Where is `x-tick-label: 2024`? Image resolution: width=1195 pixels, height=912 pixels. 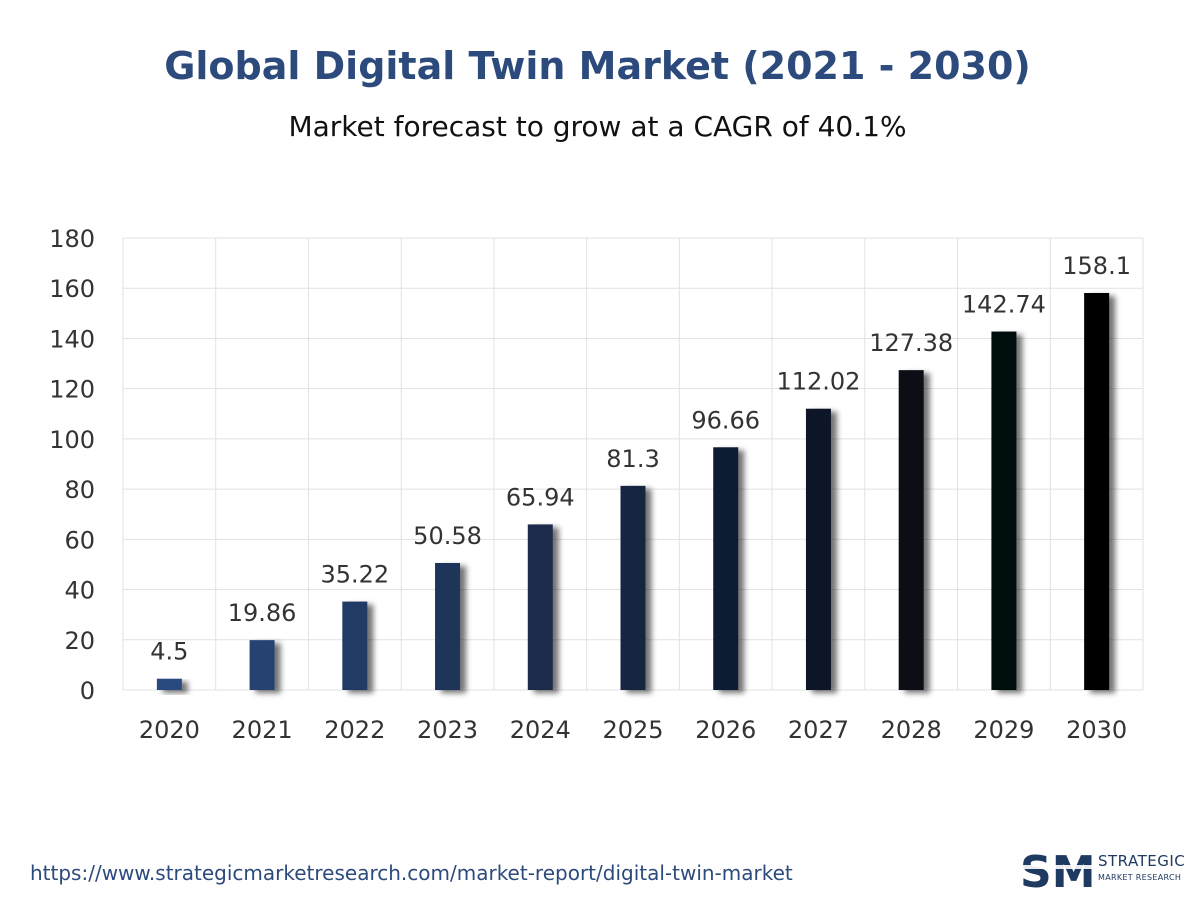 x-tick-label: 2024 is located at coordinates (540, 730).